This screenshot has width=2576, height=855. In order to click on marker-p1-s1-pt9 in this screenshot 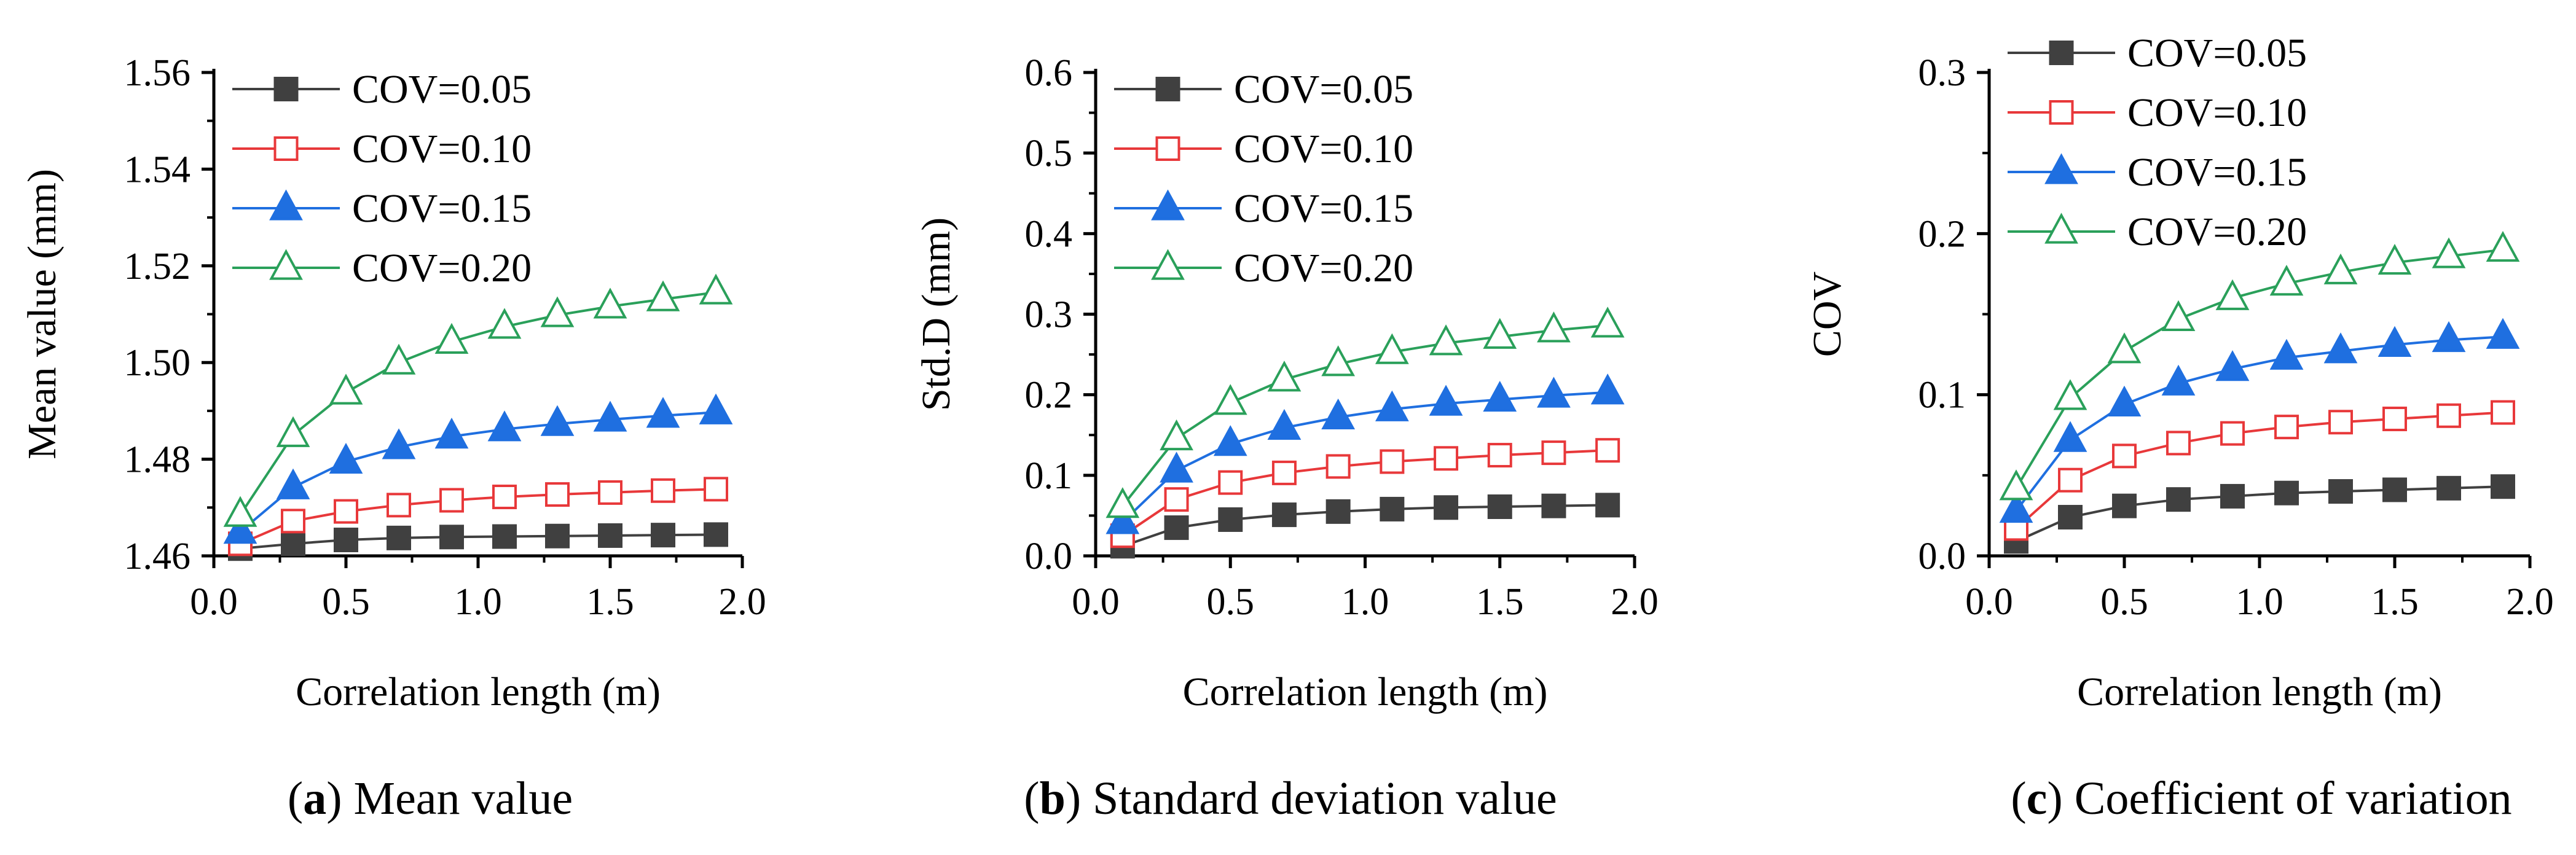, I will do `click(663, 535)`.